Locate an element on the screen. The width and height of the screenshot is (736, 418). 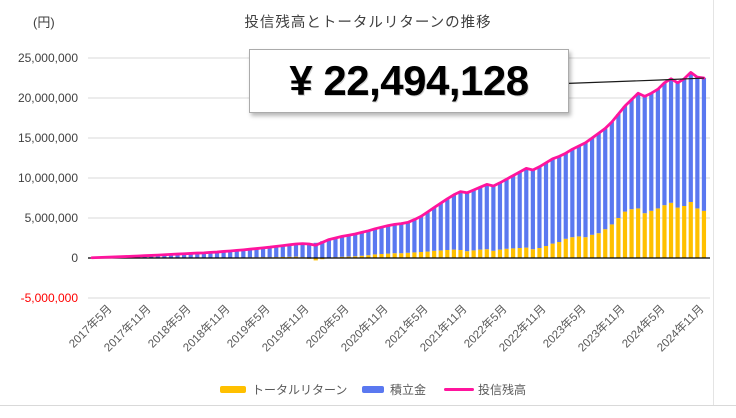
y-tick-label: 0 is located at coordinates (39, 258).